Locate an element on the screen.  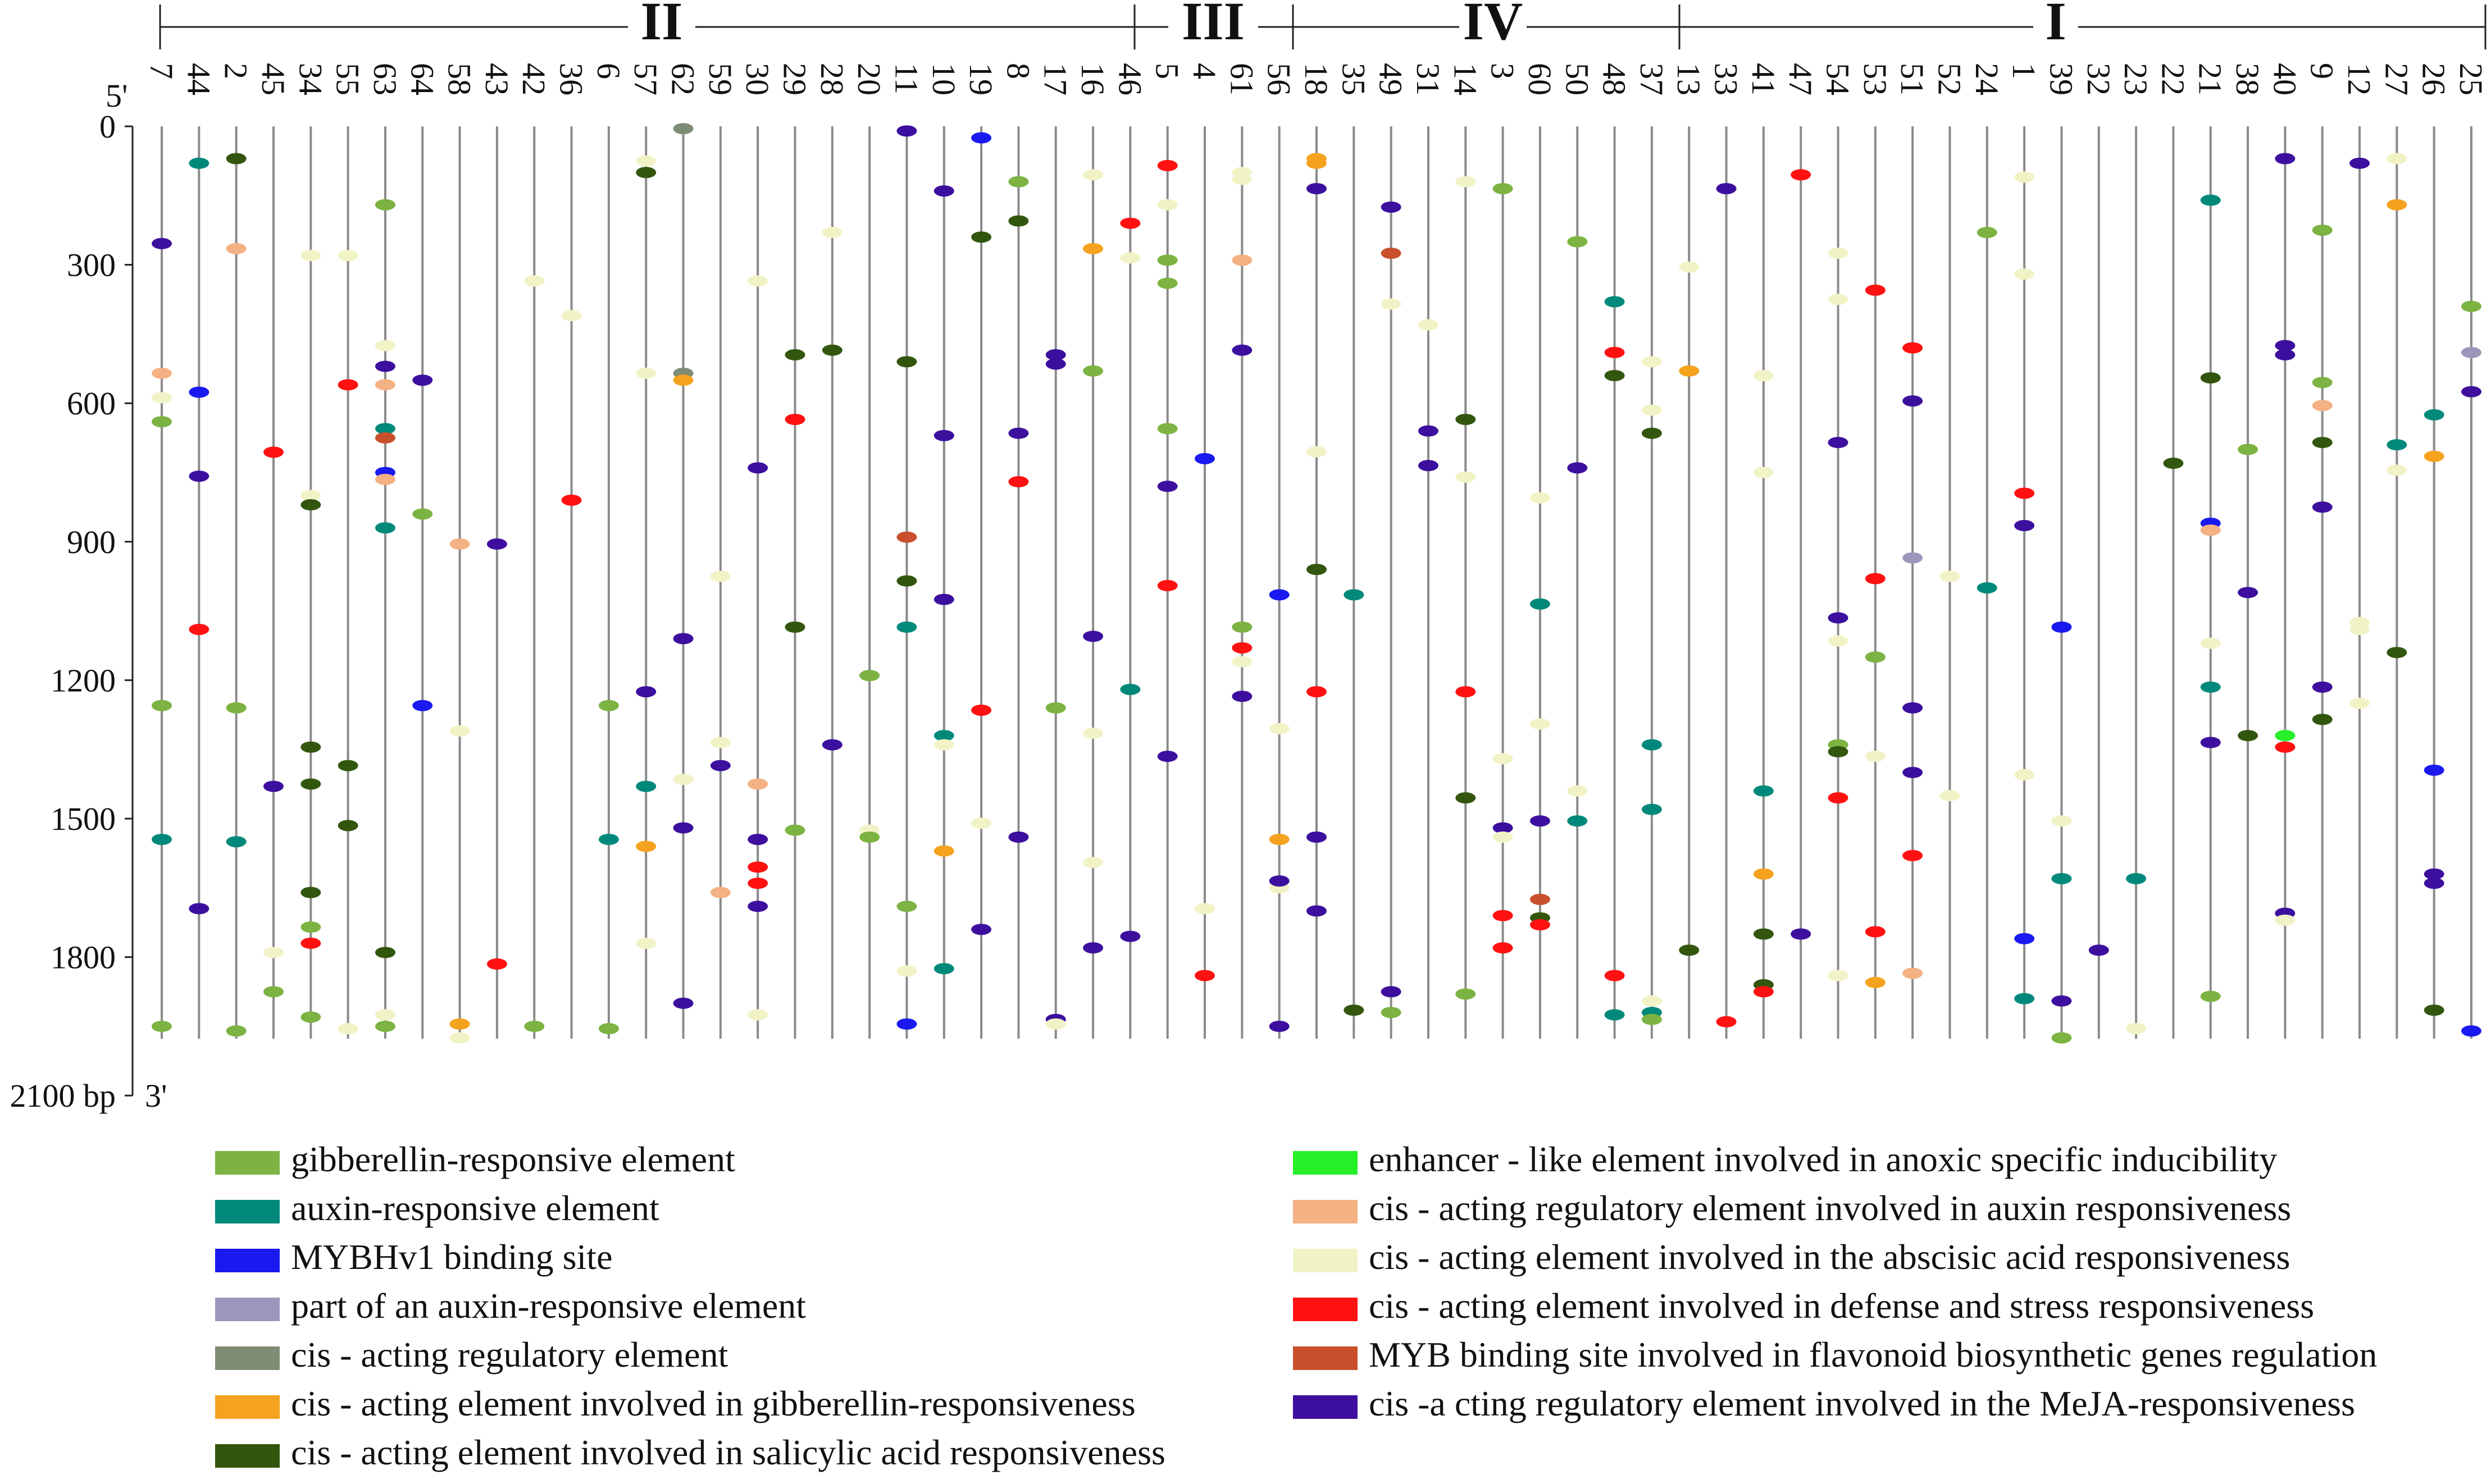
legend-label: auxin-responsive element is located at coordinates (475, 1208).